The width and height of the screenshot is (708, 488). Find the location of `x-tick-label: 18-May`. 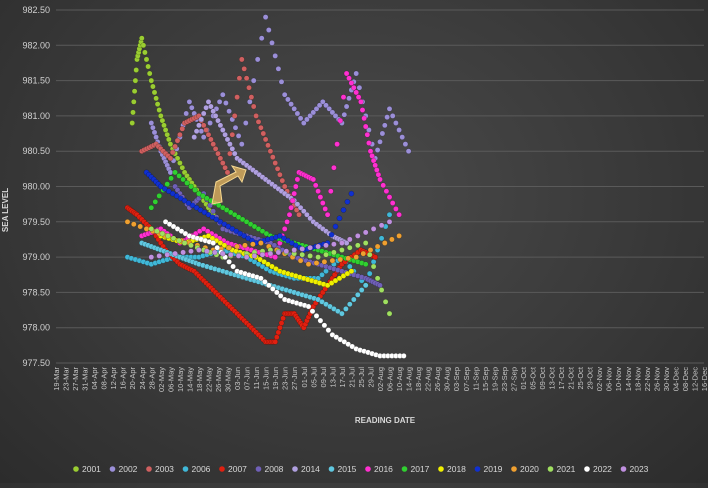

x-tick-label: 18-May is located at coordinates (199, 379).